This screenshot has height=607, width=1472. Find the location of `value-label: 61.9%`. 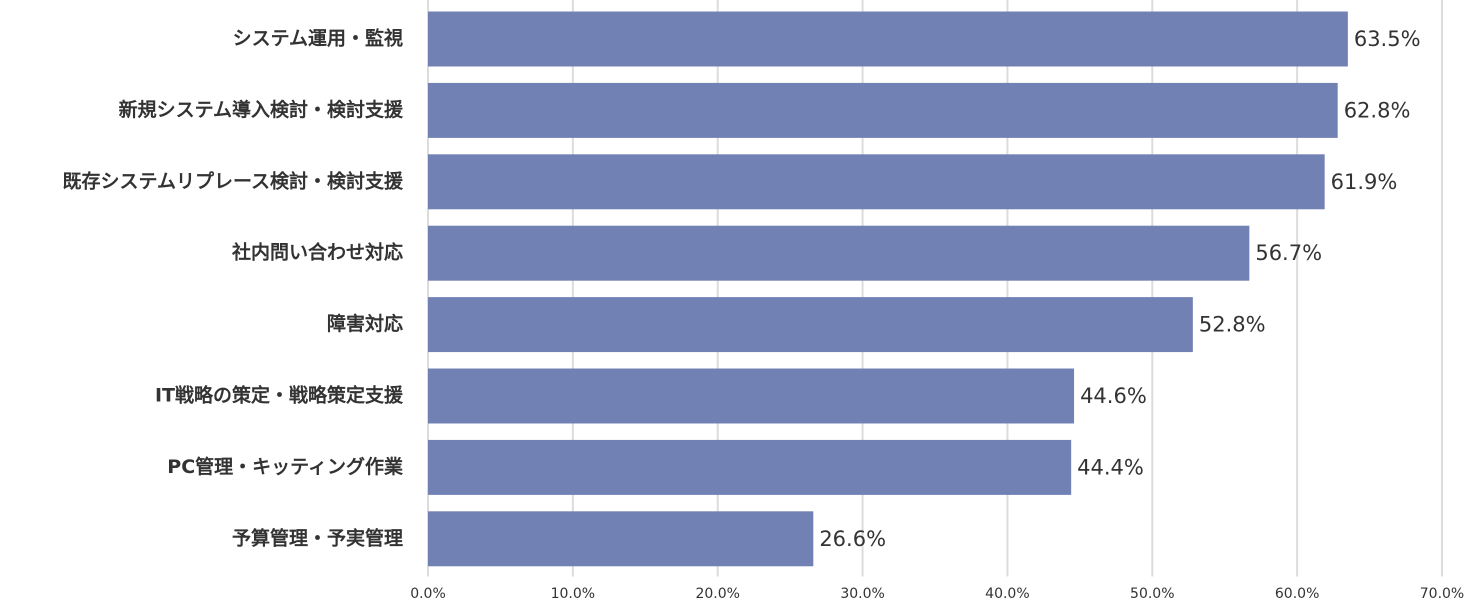

value-label: 61.9% is located at coordinates (1364, 182).